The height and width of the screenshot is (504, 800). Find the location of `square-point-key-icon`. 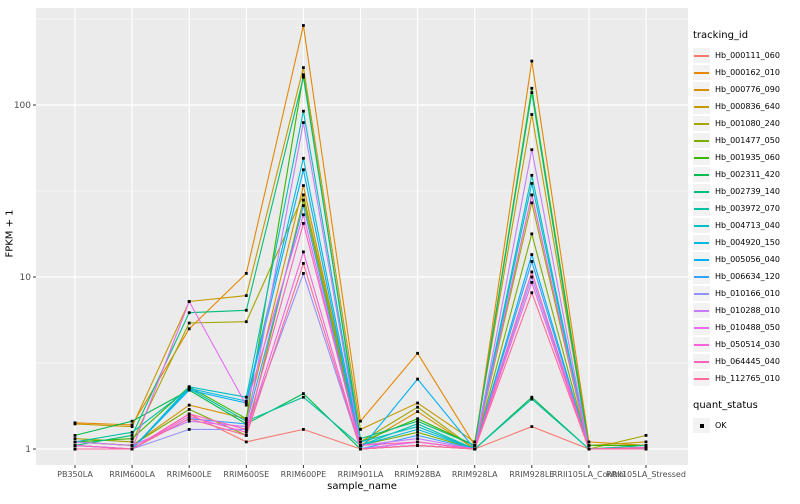

square-point-key-icon is located at coordinates (701, 425).